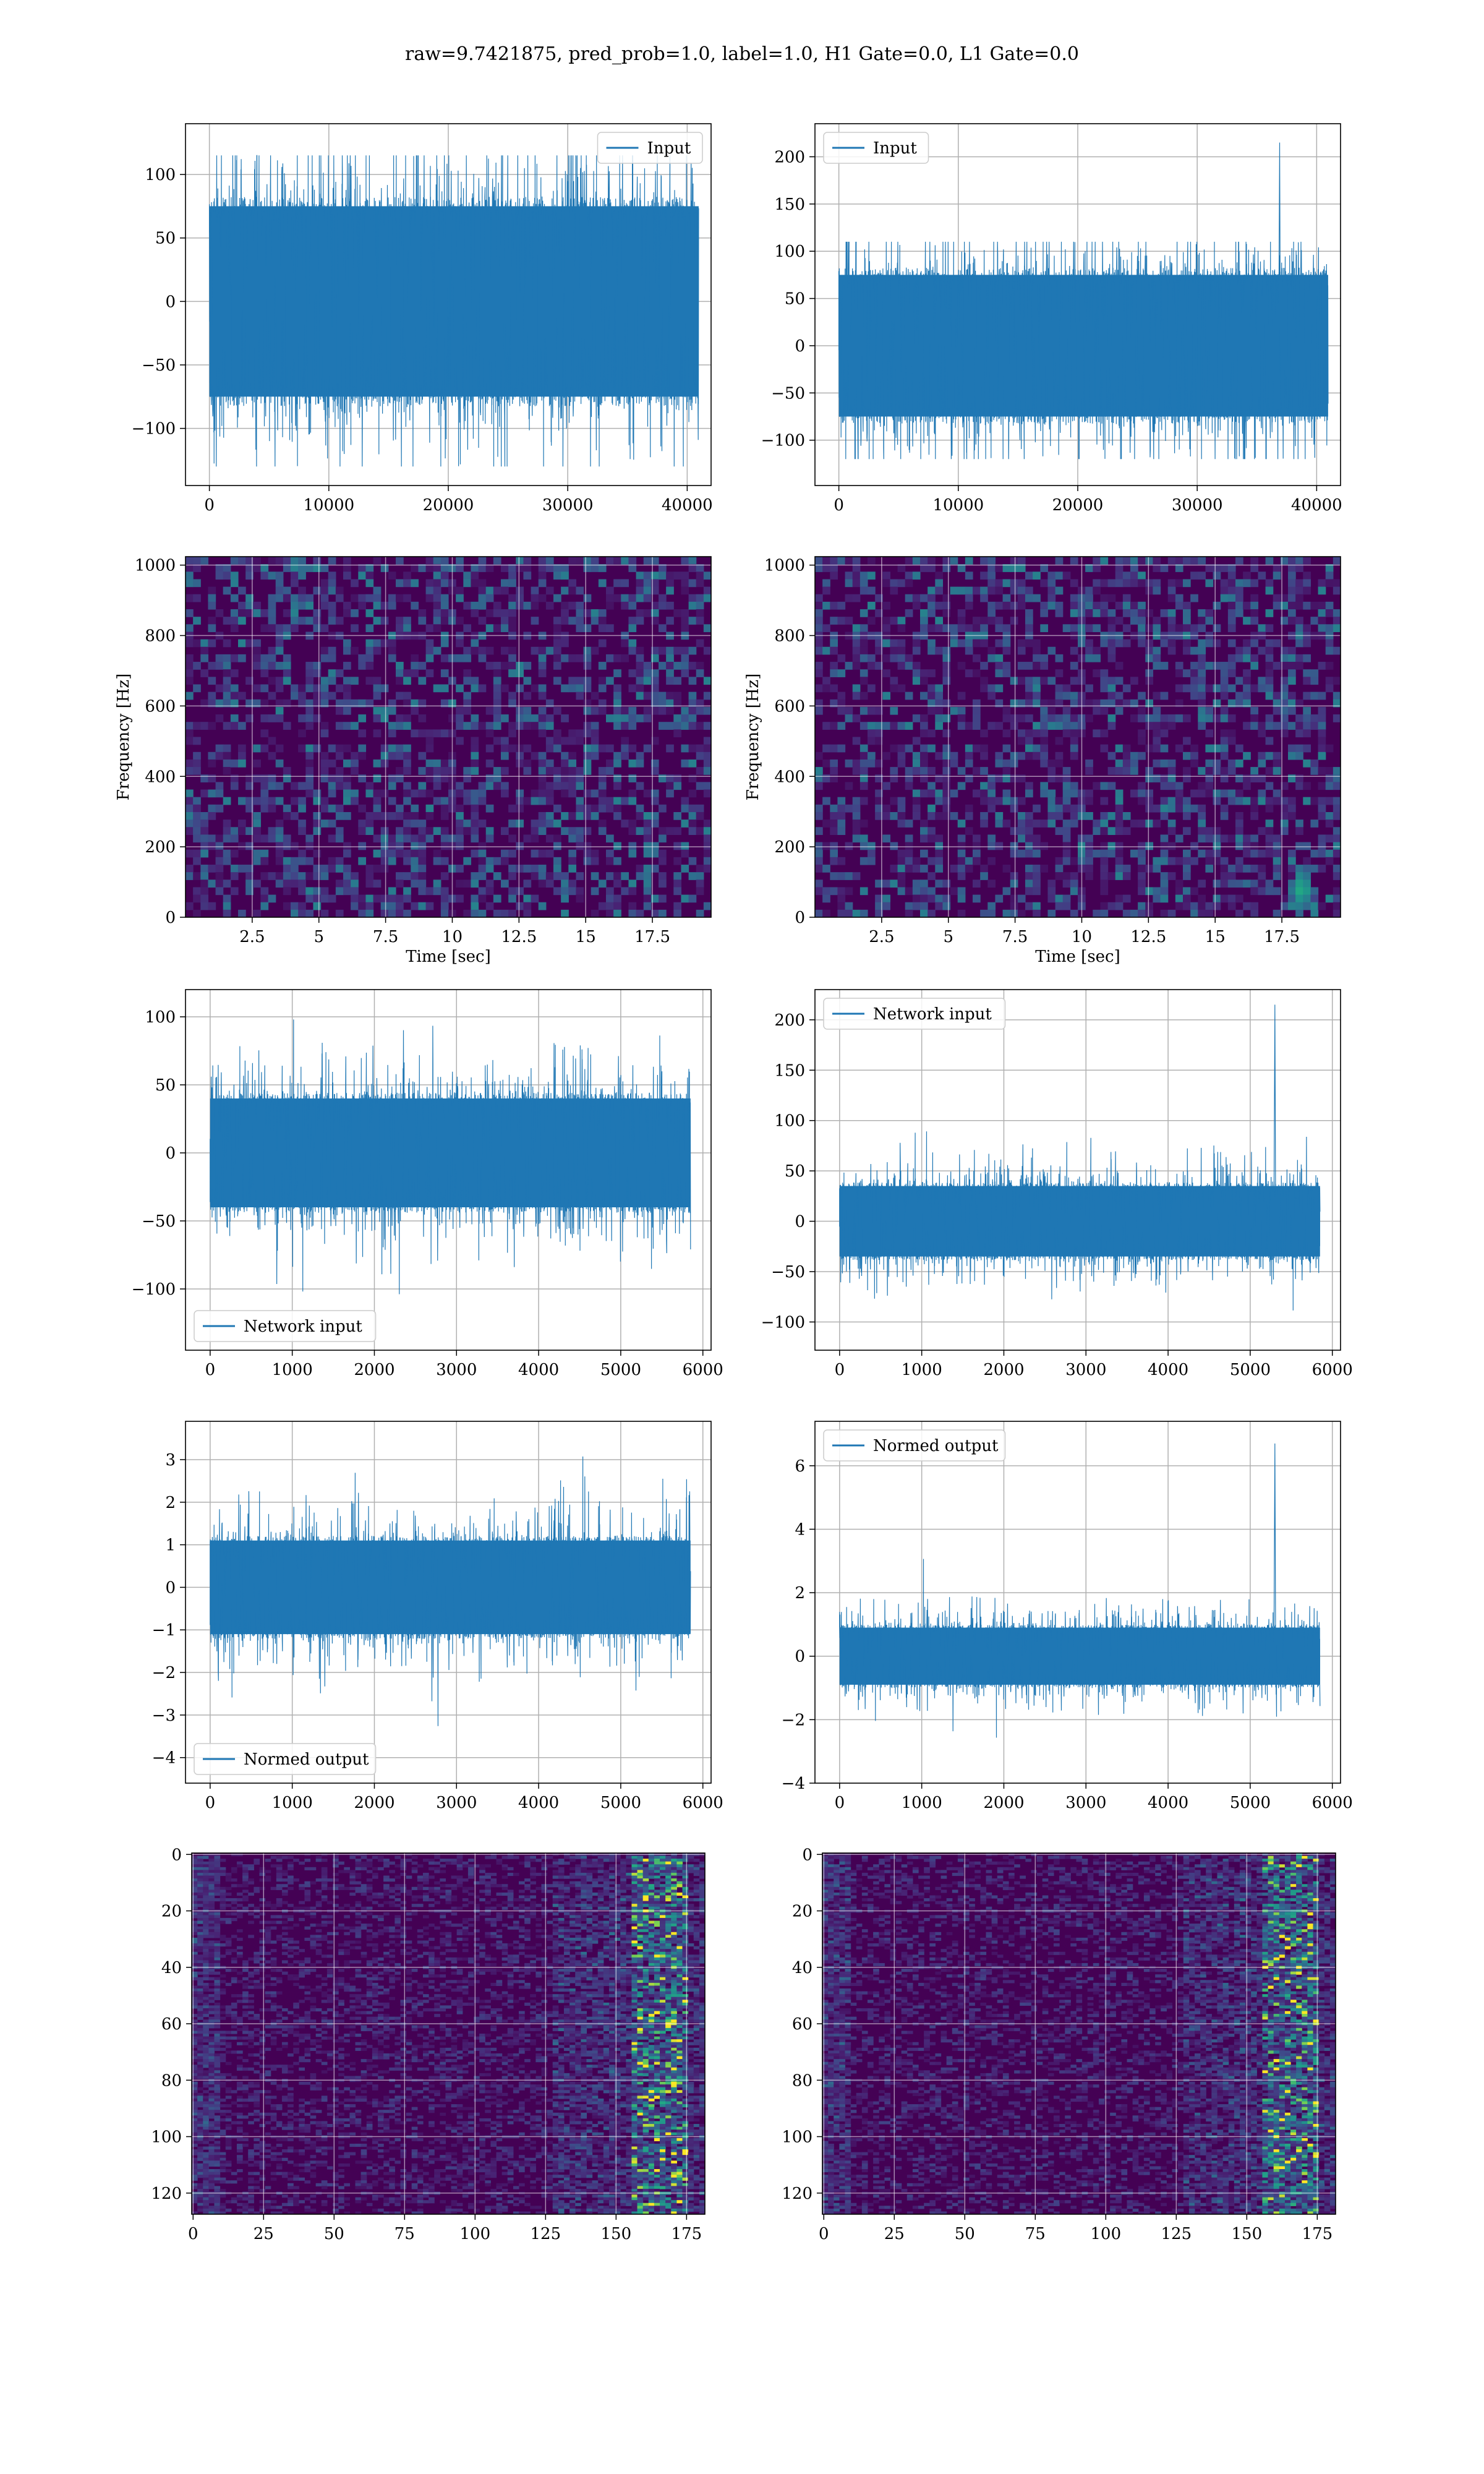  I want to click on normed-output-l1-ytick-label: 2, so click(800, 1594).